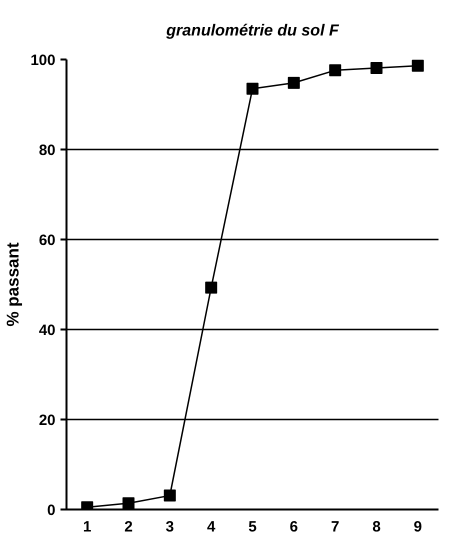 This screenshot has height=553, width=462. I want to click on x-tick-label: 9, so click(418, 527).